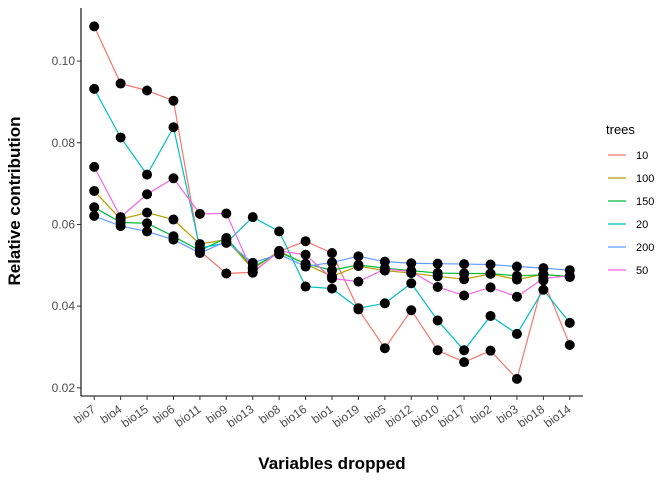 This screenshot has height=480, width=672. Describe the element at coordinates (64, 306) in the screenshot. I see `y-tick-label: 0.04` at that location.